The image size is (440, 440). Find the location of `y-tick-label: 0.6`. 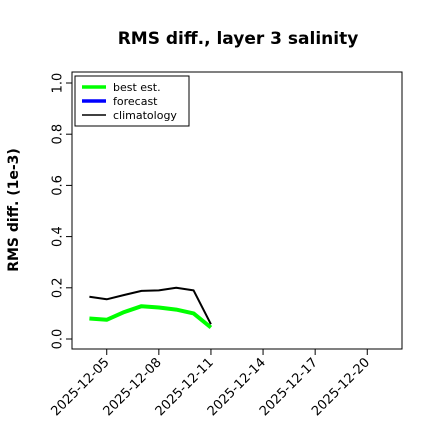

y-tick-label: 0.6 is located at coordinates (58, 185).